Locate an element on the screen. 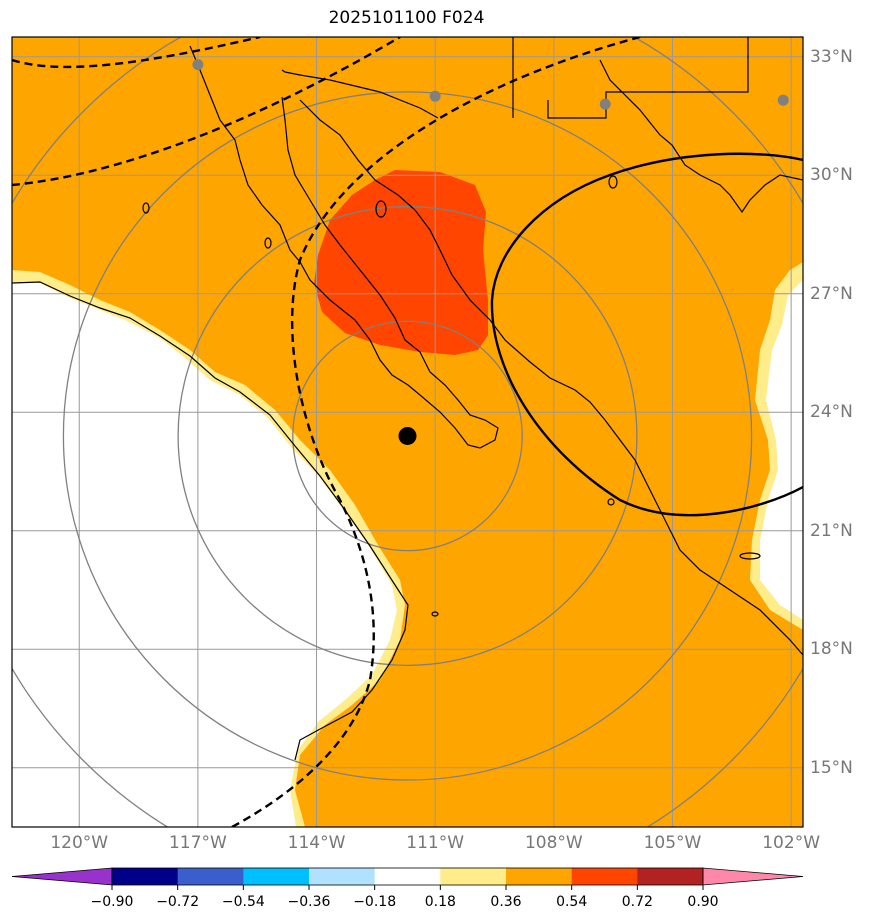 The image size is (873, 924). latitude-label: 18°N is located at coordinates (831, 649).